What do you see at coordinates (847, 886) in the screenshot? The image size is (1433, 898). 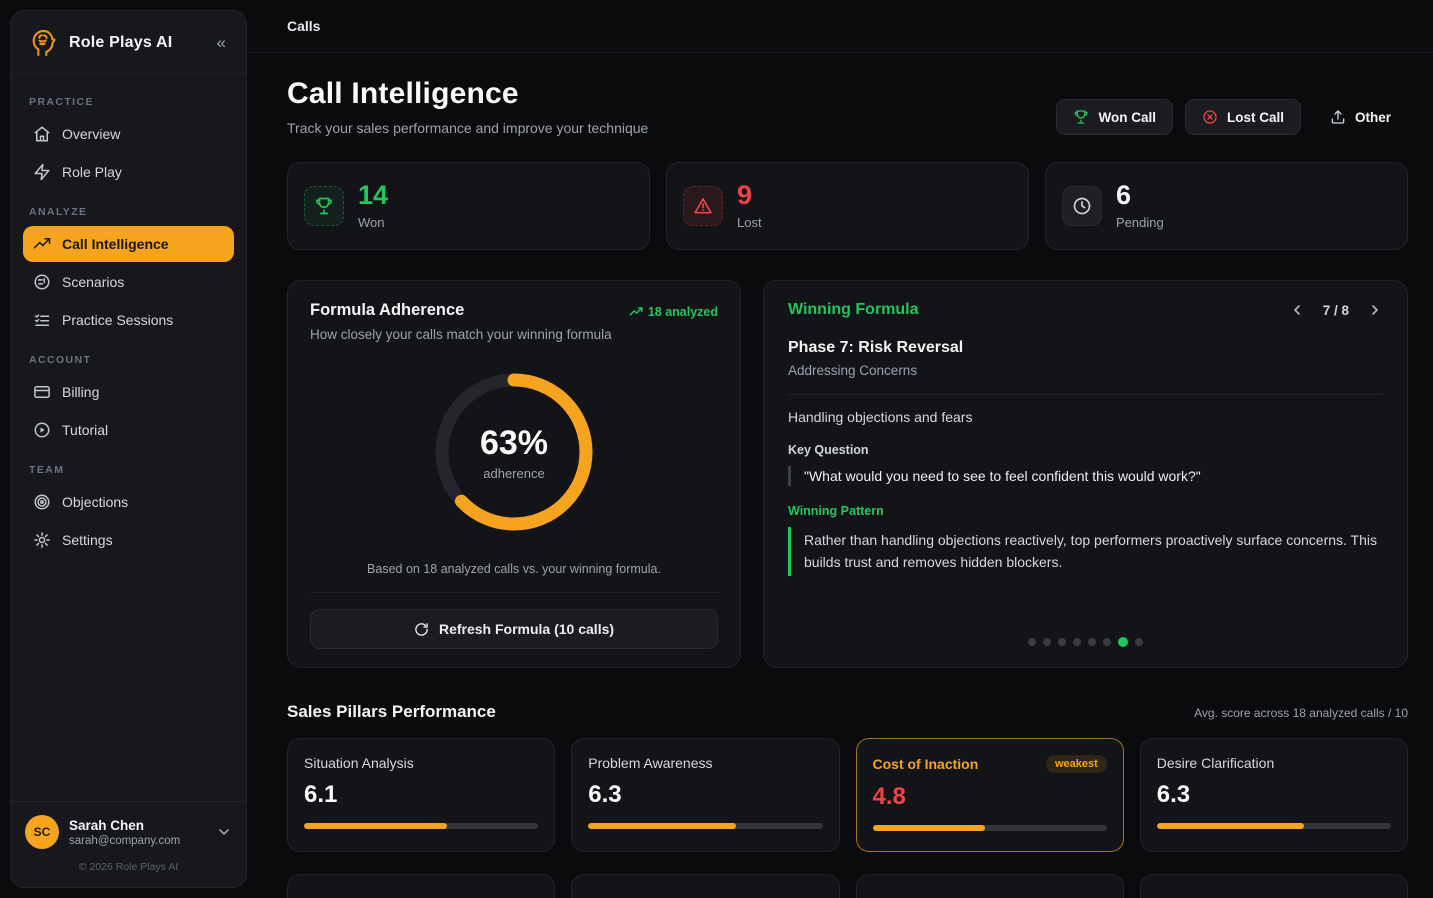 I see `pillars-grid-row2` at bounding box center [847, 886].